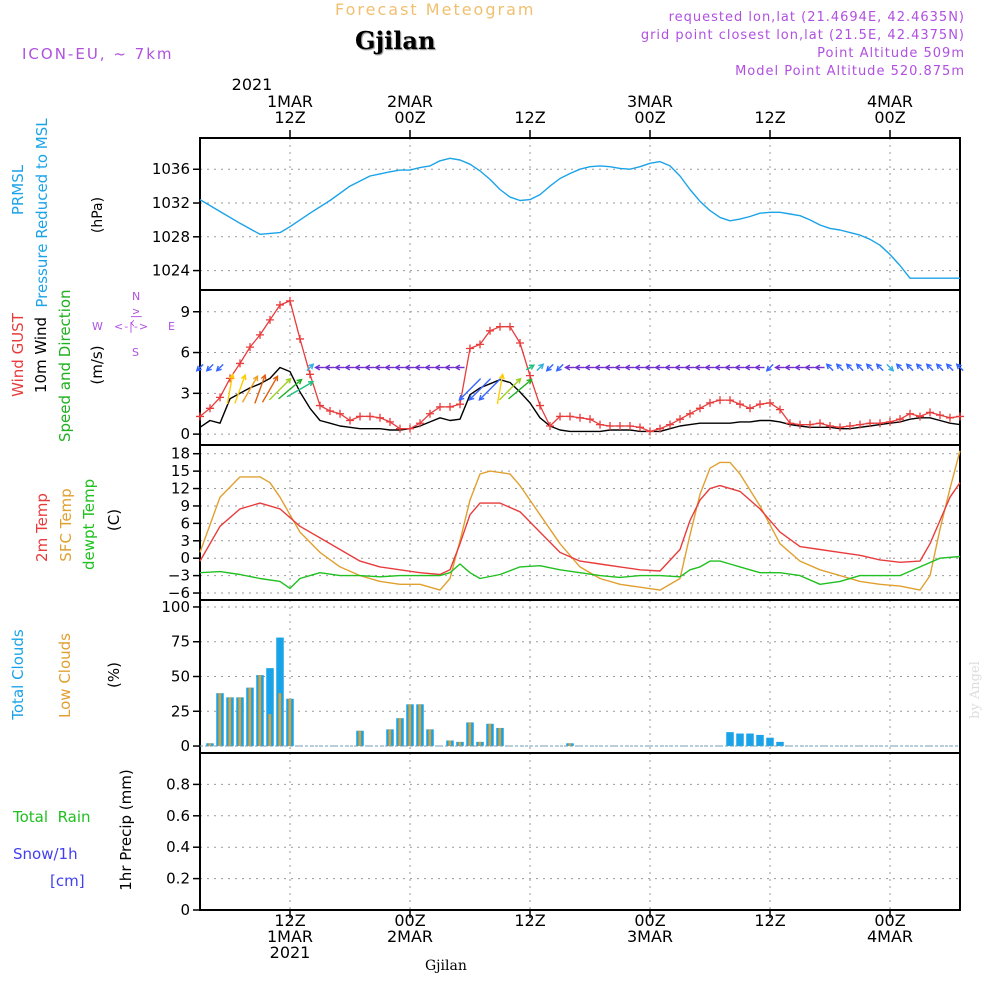 Image resolution: width=1000 pixels, height=1000 pixels. What do you see at coordinates (740, 740) in the screenshot?
I see `total-cloud-bar` at bounding box center [740, 740].